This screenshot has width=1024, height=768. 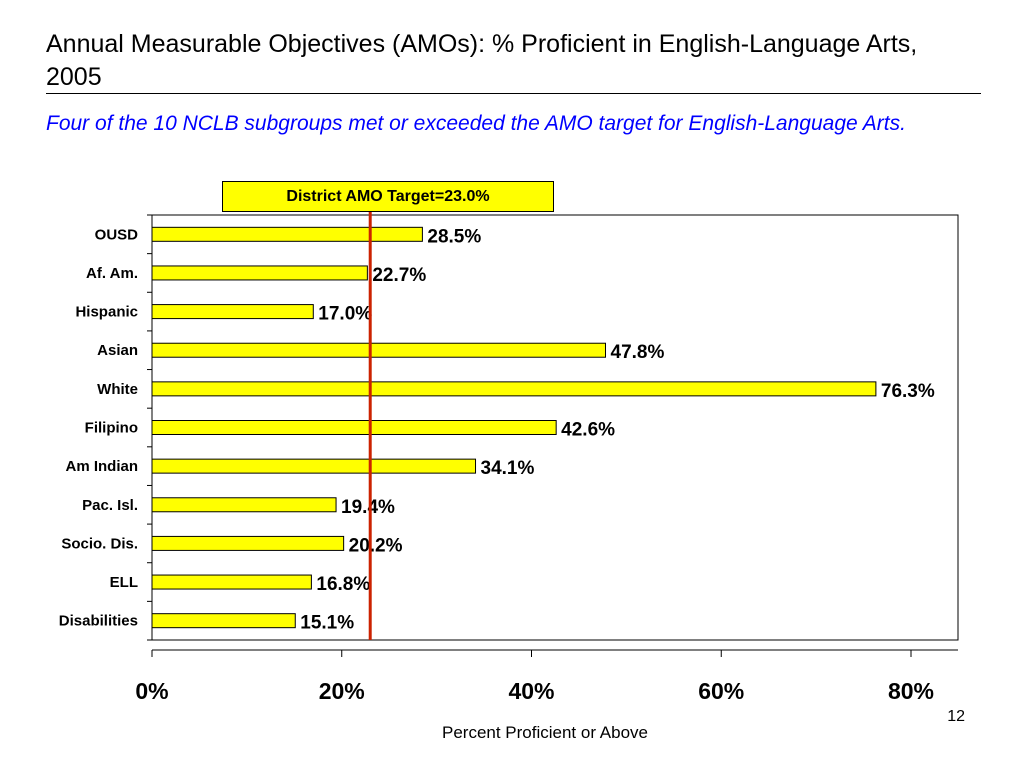 What do you see at coordinates (513, 93) in the screenshot?
I see `title-divider` at bounding box center [513, 93].